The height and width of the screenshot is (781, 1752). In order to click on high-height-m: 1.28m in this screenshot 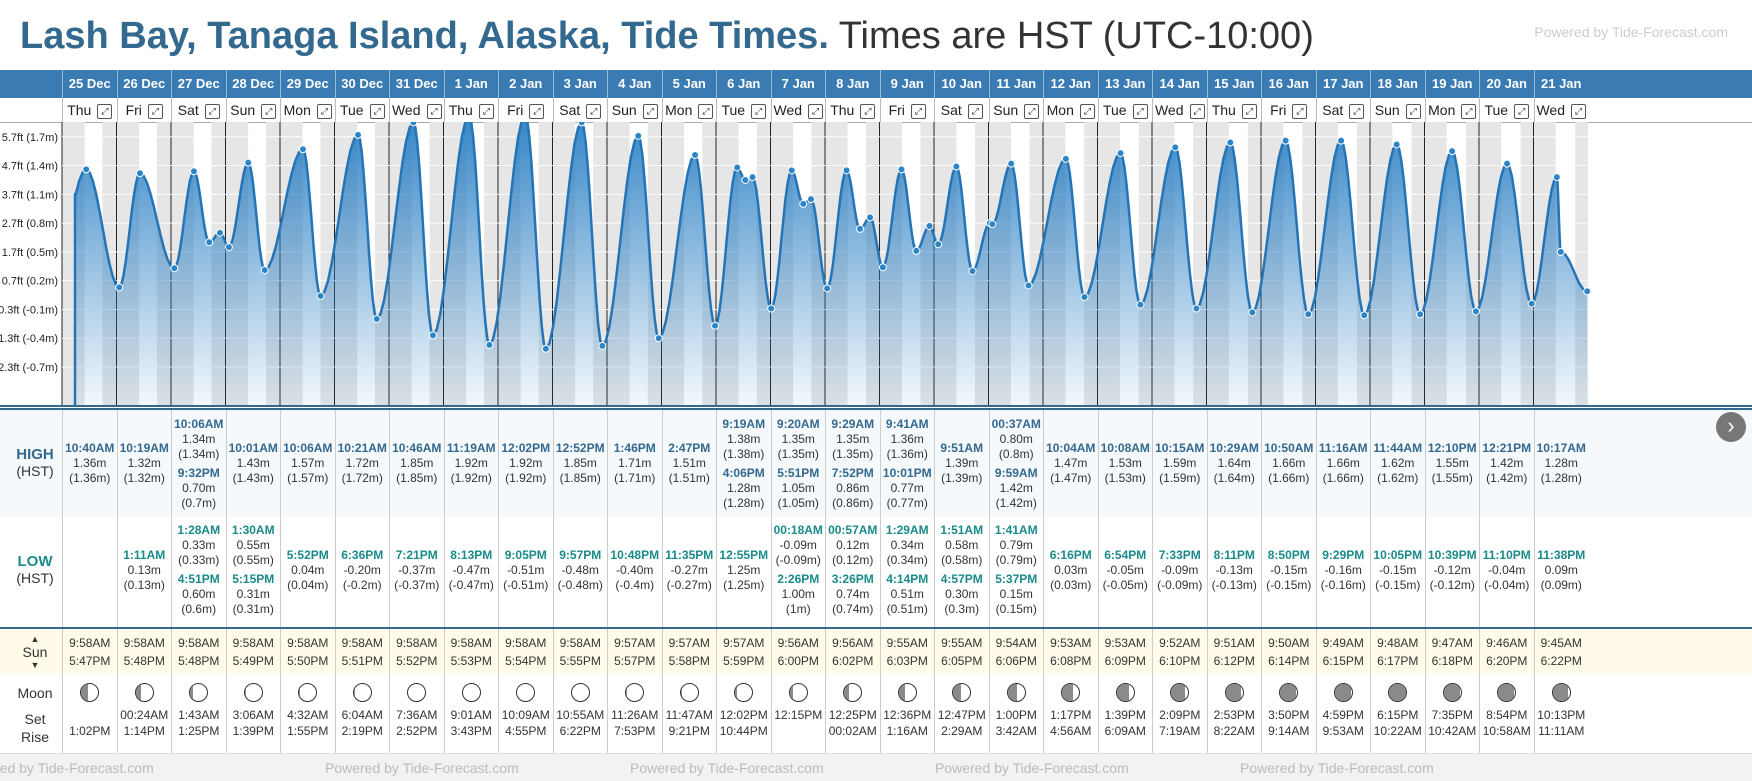, I will do `click(1561, 463)`.